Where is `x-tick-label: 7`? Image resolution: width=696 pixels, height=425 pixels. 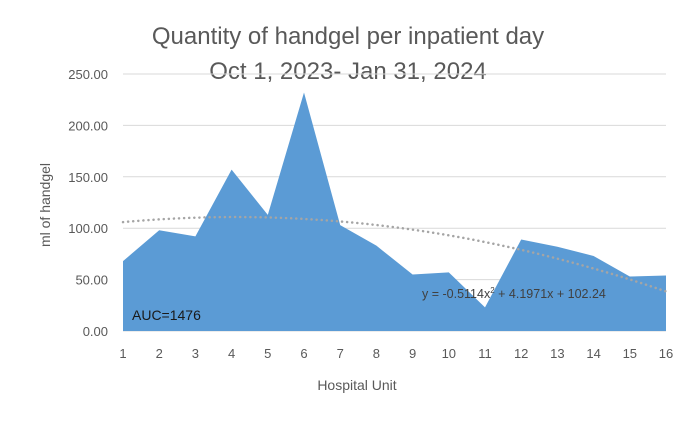
x-tick-label: 7 is located at coordinates (340, 353).